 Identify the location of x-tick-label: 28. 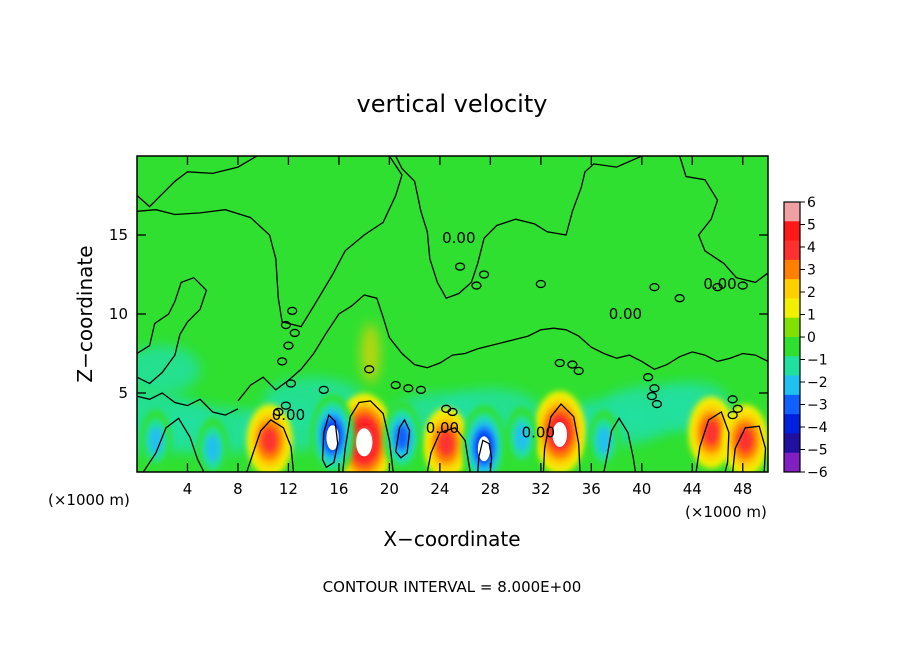
(490, 489).